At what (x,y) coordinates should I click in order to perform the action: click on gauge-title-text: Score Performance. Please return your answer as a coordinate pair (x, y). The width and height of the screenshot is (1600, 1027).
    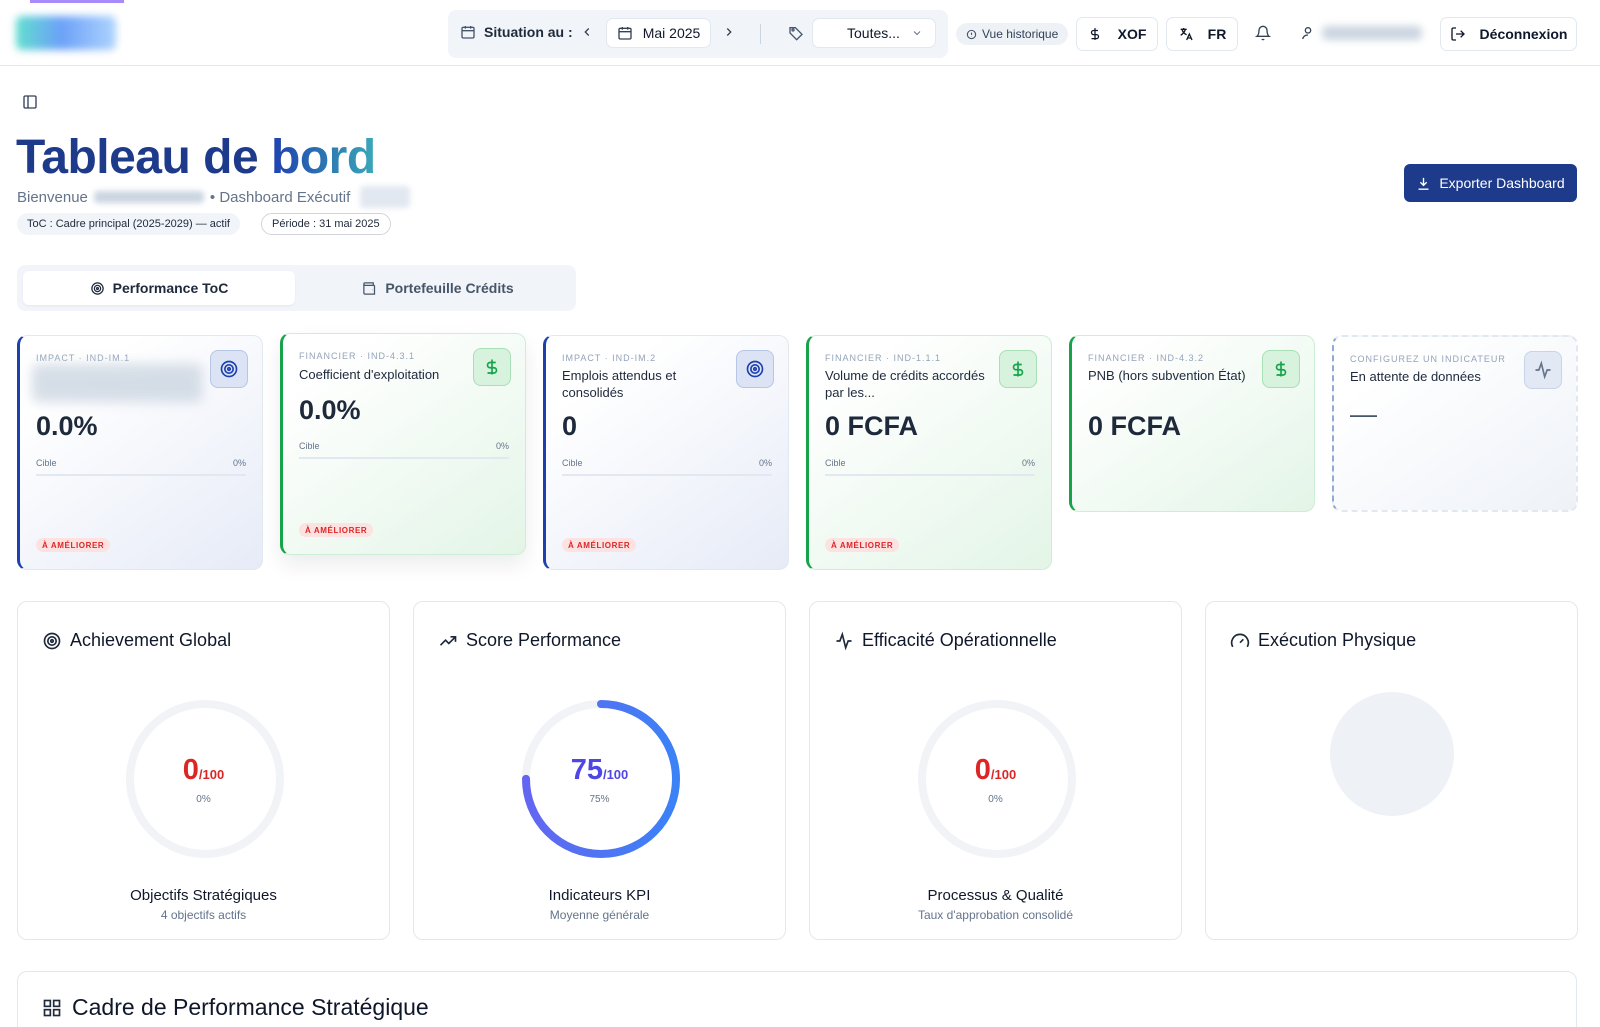
    Looking at the image, I should click on (544, 640).